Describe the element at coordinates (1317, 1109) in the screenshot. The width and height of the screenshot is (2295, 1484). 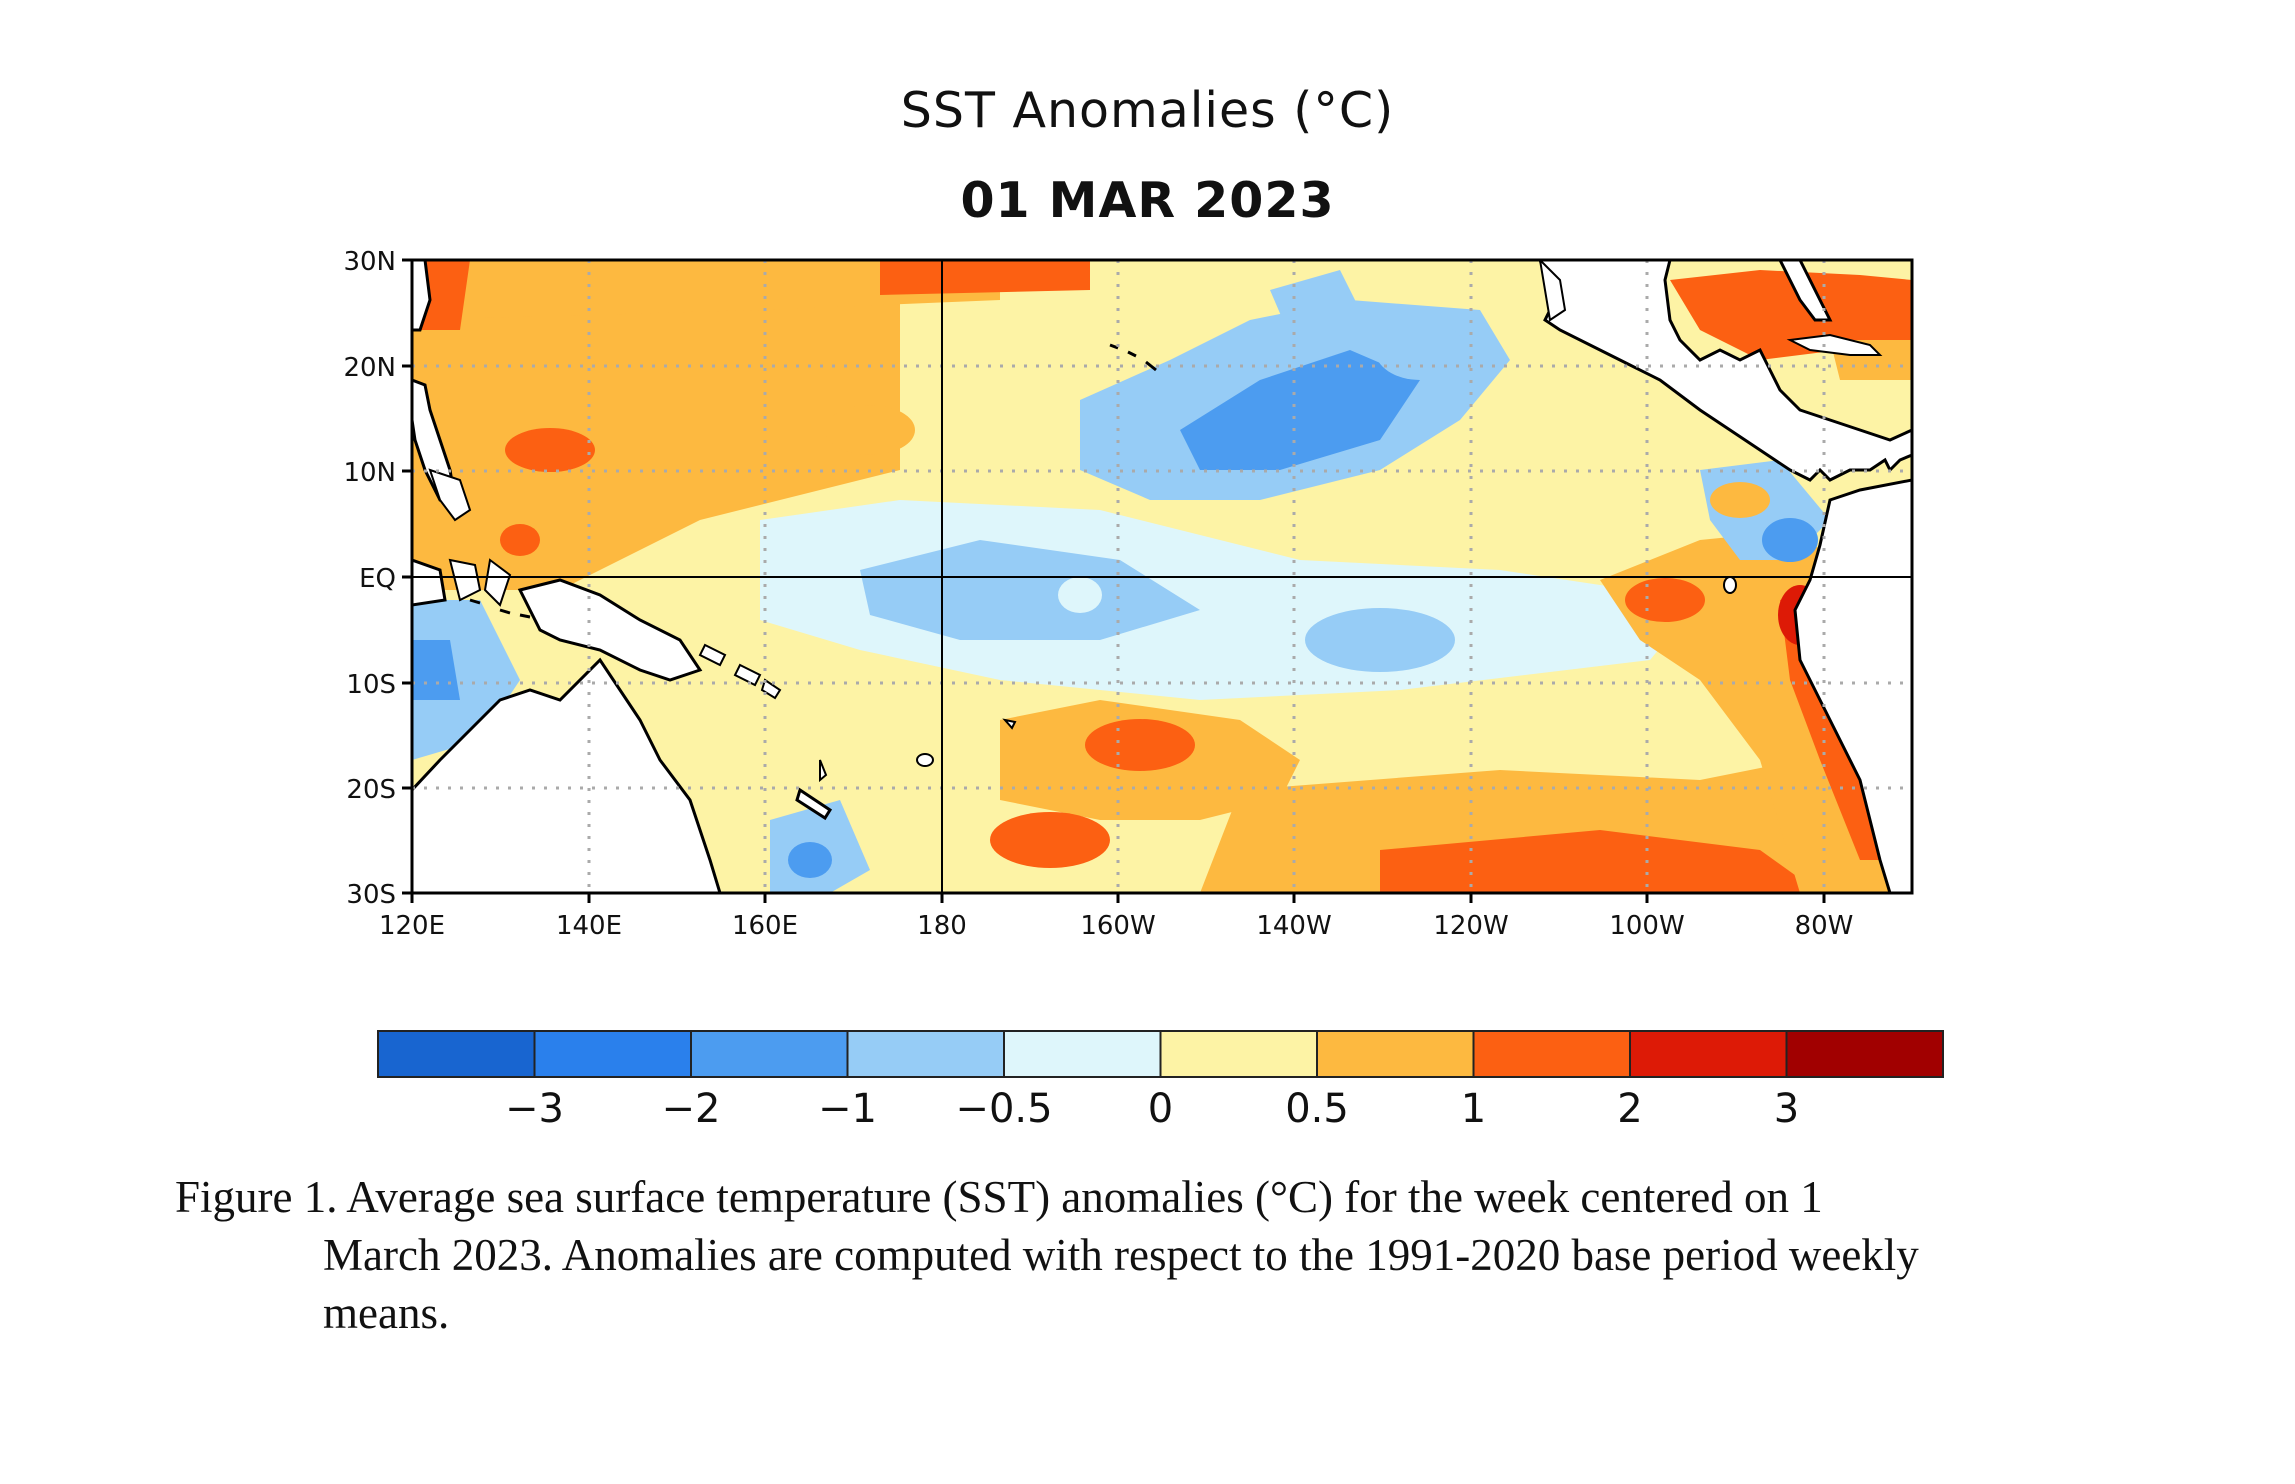
I see `colorbar-label: 0.5` at that location.